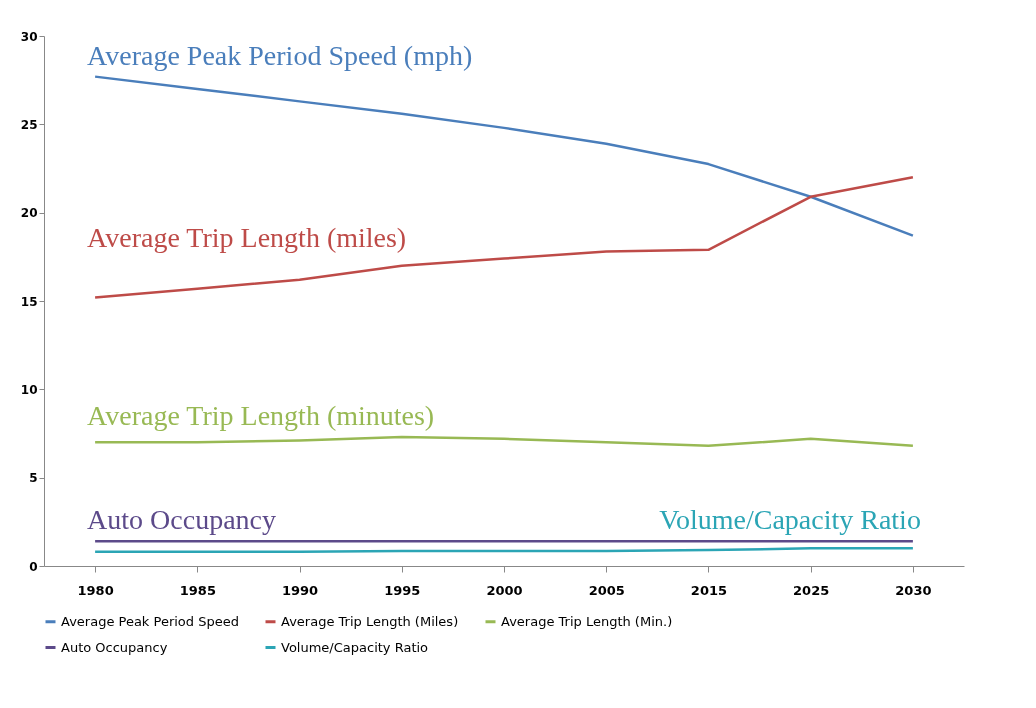  What do you see at coordinates (114, 647) in the screenshot?
I see `legend-label: Auto Occupancy` at bounding box center [114, 647].